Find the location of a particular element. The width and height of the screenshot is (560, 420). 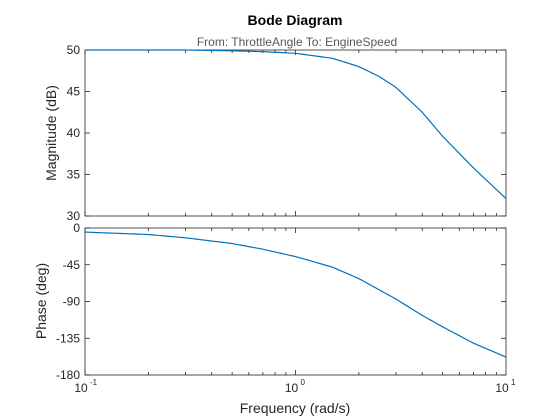

chart-subtitle: From: ThrottleAngle To: EngineSpeed is located at coordinates (297, 42).